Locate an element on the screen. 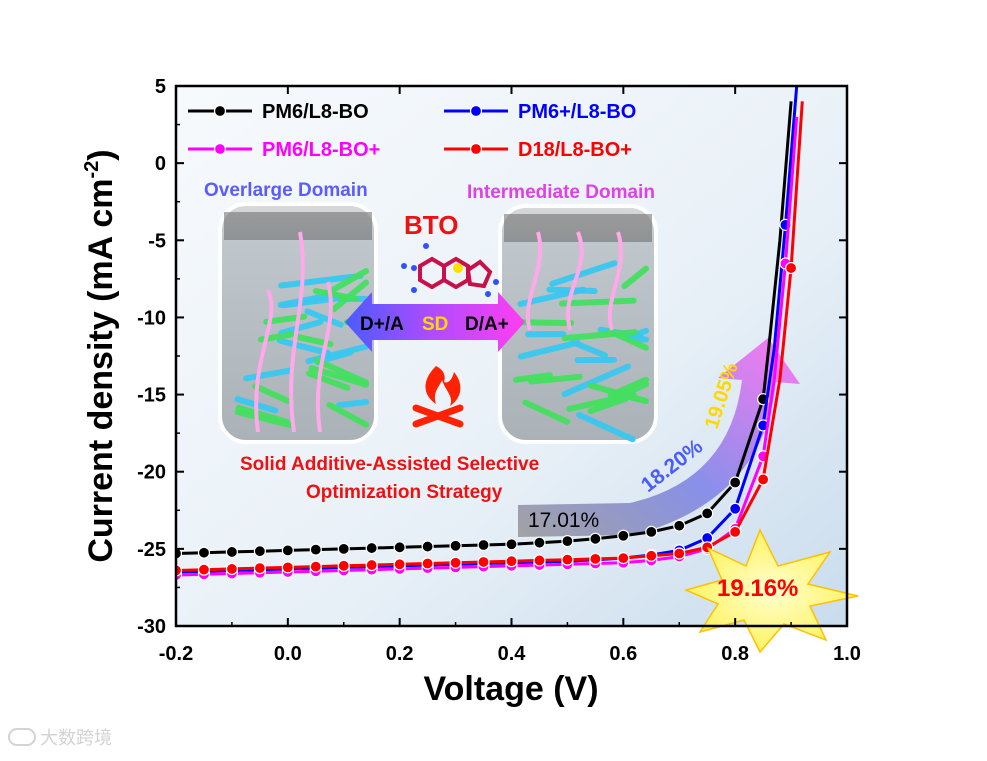  intermediate-domain-label: Intermediate Domain is located at coordinates (561, 192).